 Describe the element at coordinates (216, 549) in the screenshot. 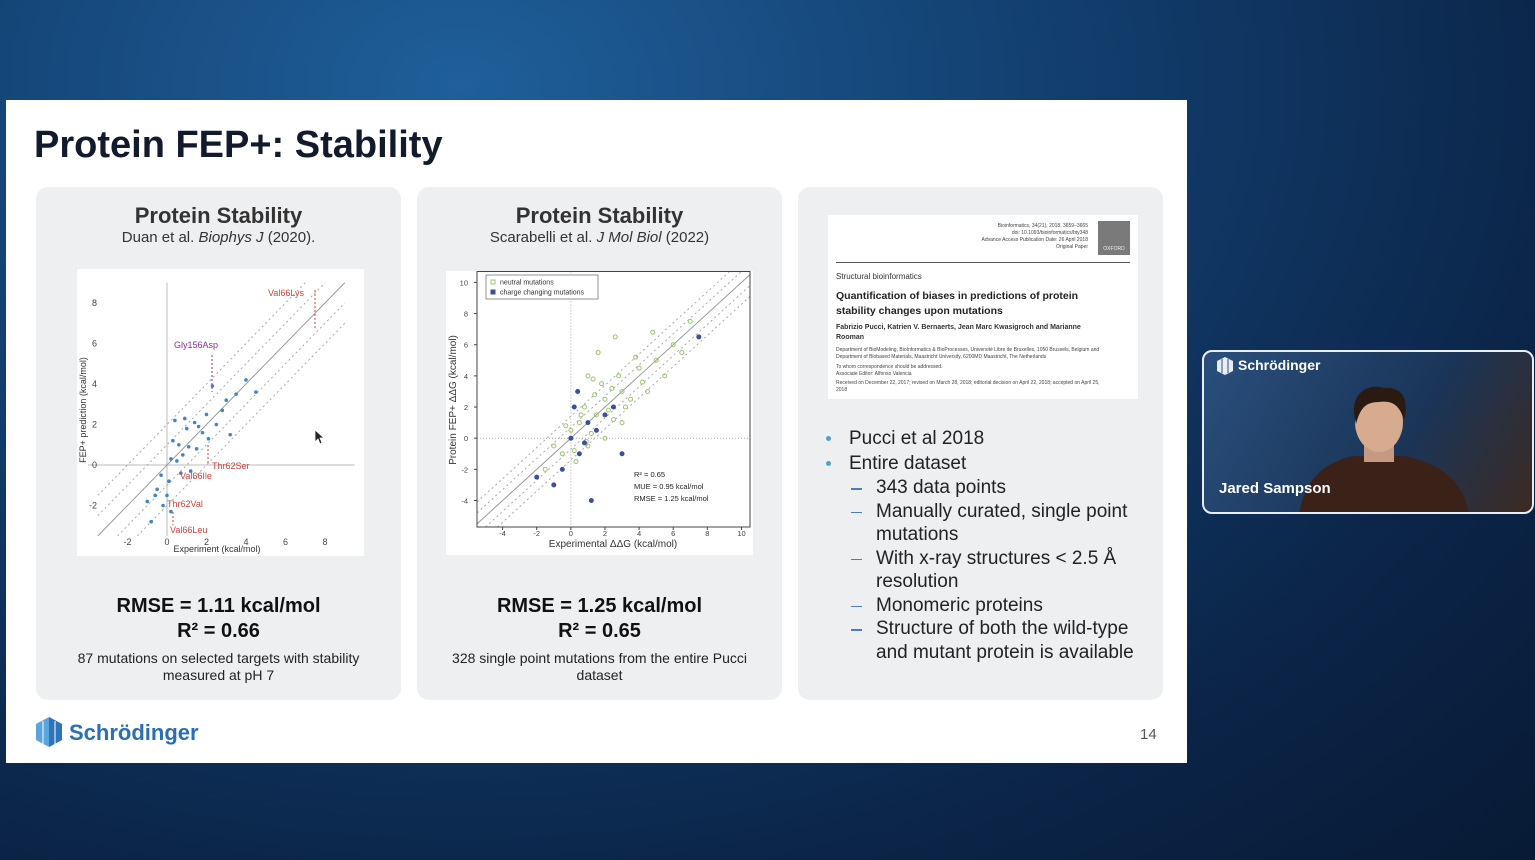

I see `x-axis-label: Experiment (kcal/mol)` at that location.